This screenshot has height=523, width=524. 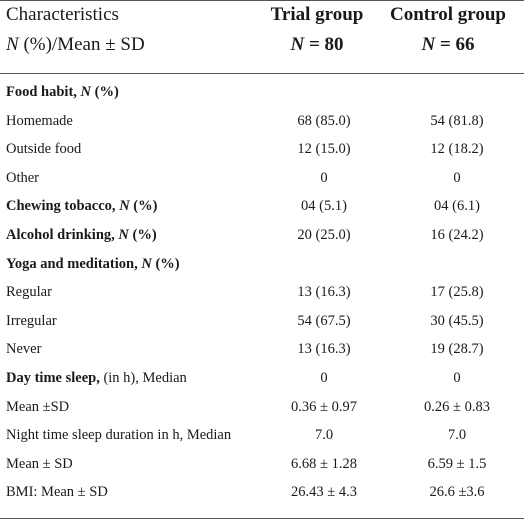 I want to click on control-value: 7.0, so click(x=457, y=435).